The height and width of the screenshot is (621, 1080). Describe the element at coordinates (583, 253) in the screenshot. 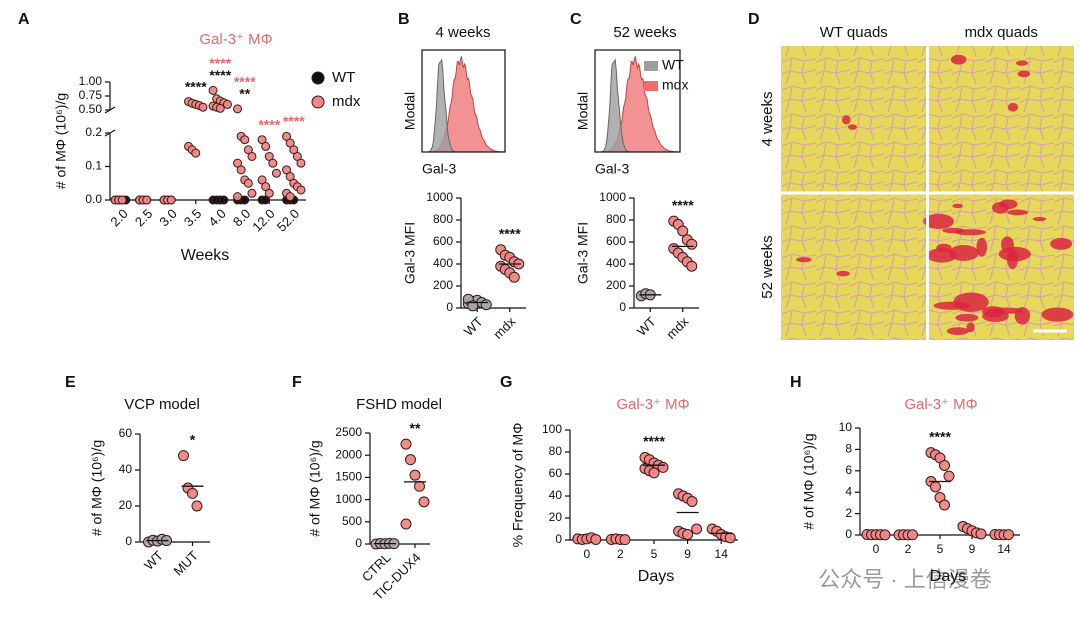

I see `y-axis-label: Gal-3 MFI` at that location.